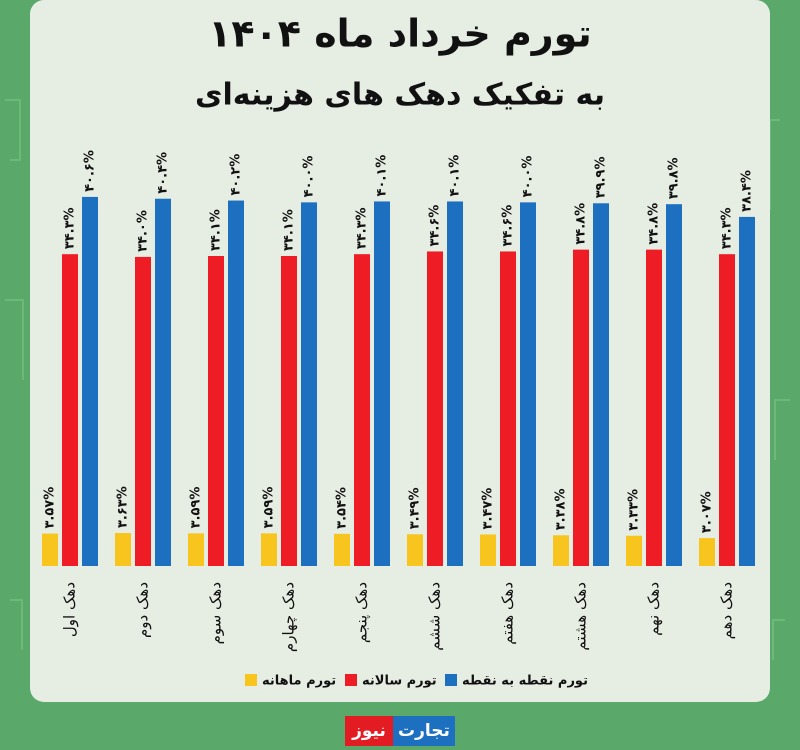 The width and height of the screenshot is (800, 750). I want to click on value-label: ۳۹.۹%, so click(601, 177).